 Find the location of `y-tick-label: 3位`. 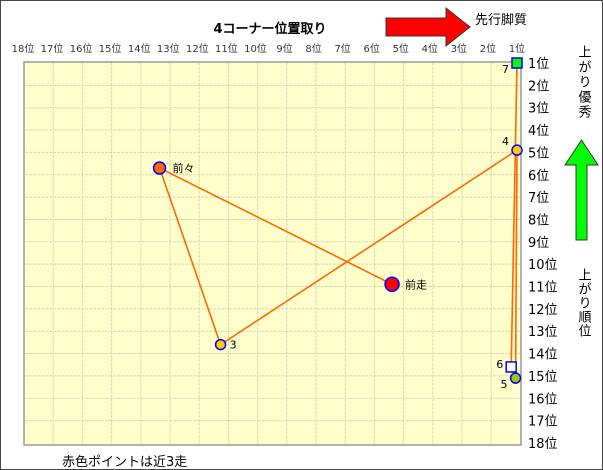

y-tick-label: 3位 is located at coordinates (538, 109).